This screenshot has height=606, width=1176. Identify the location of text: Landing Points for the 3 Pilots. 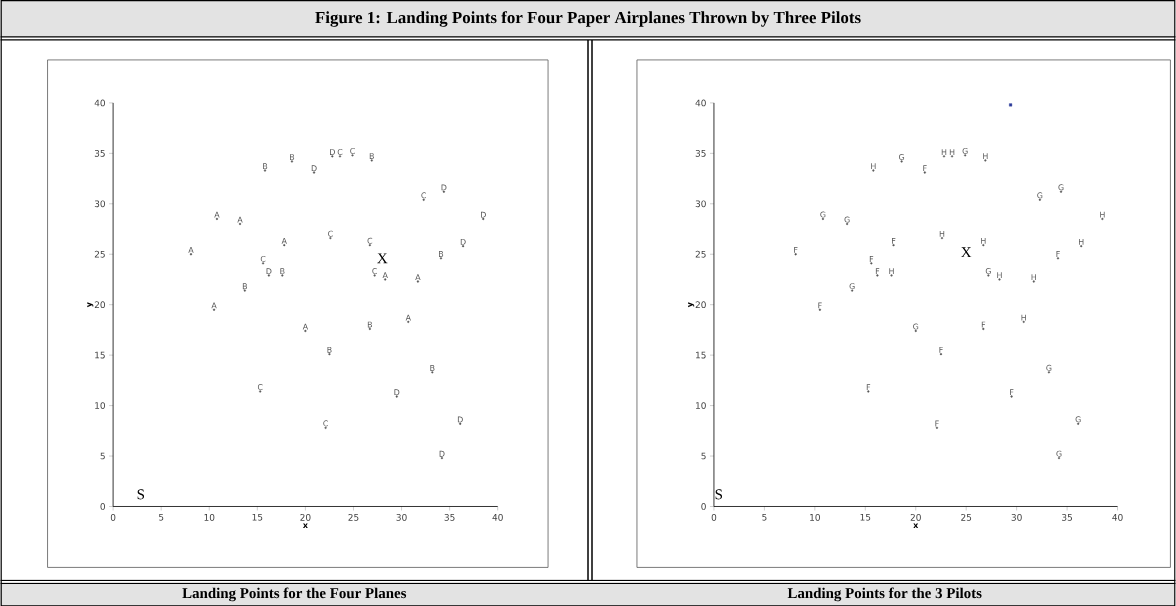
(884, 594).